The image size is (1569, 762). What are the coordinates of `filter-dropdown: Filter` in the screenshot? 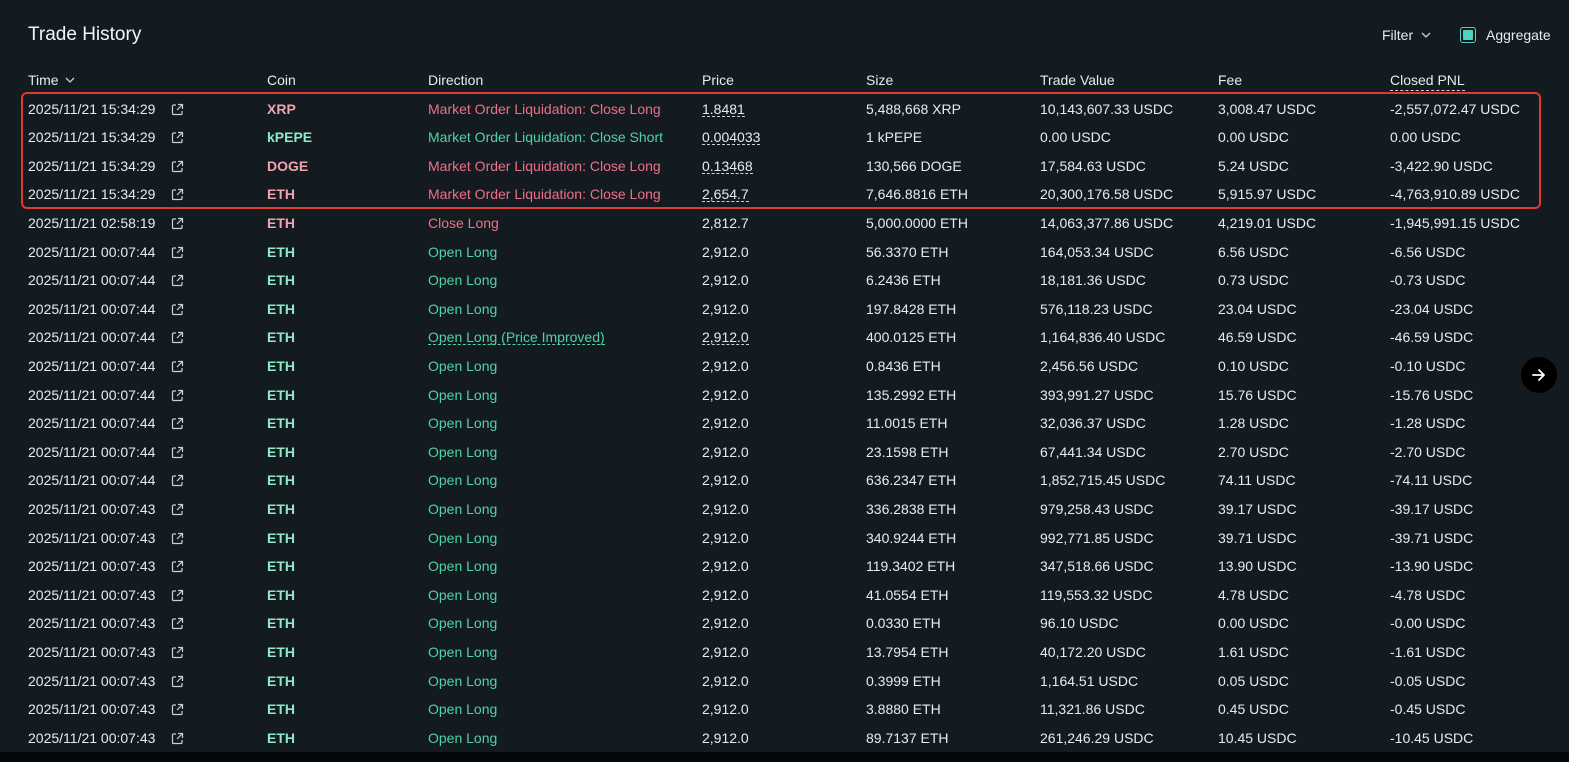 It's located at (1406, 35).